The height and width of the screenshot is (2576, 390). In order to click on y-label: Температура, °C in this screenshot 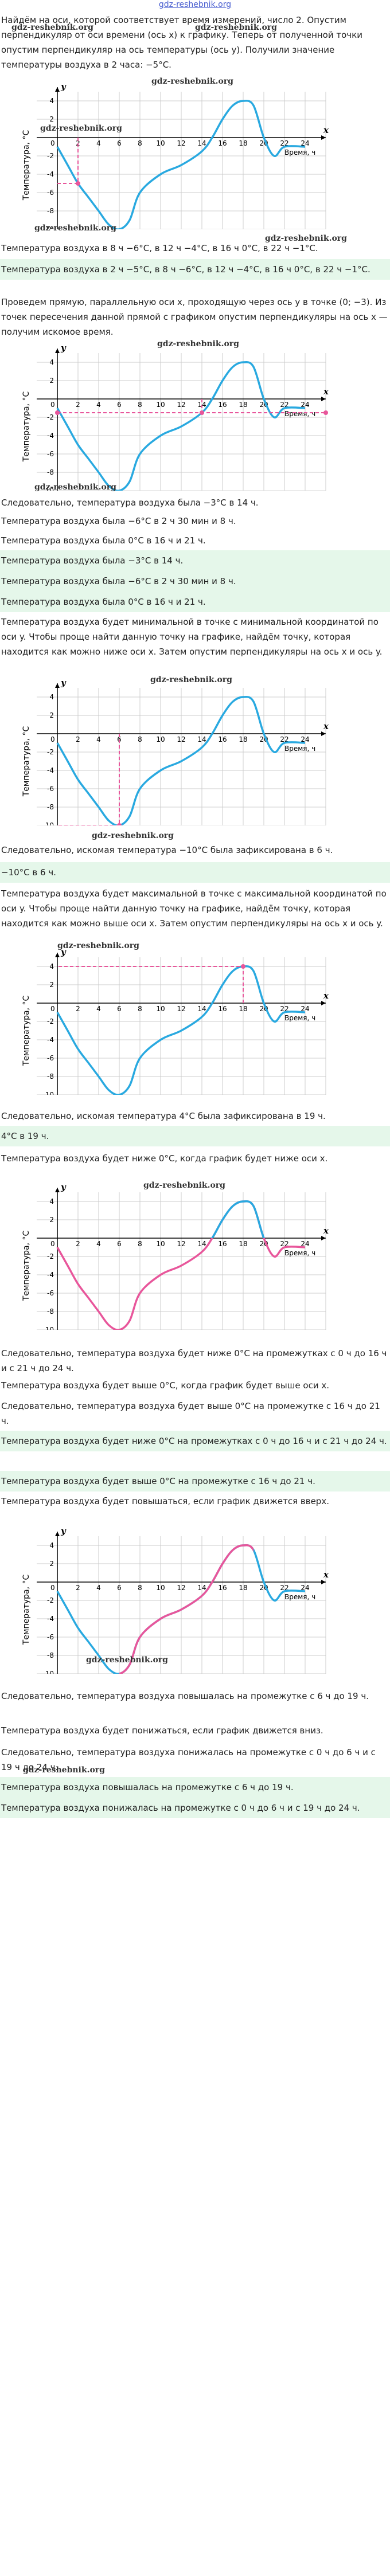, I will do `click(26, 427)`.